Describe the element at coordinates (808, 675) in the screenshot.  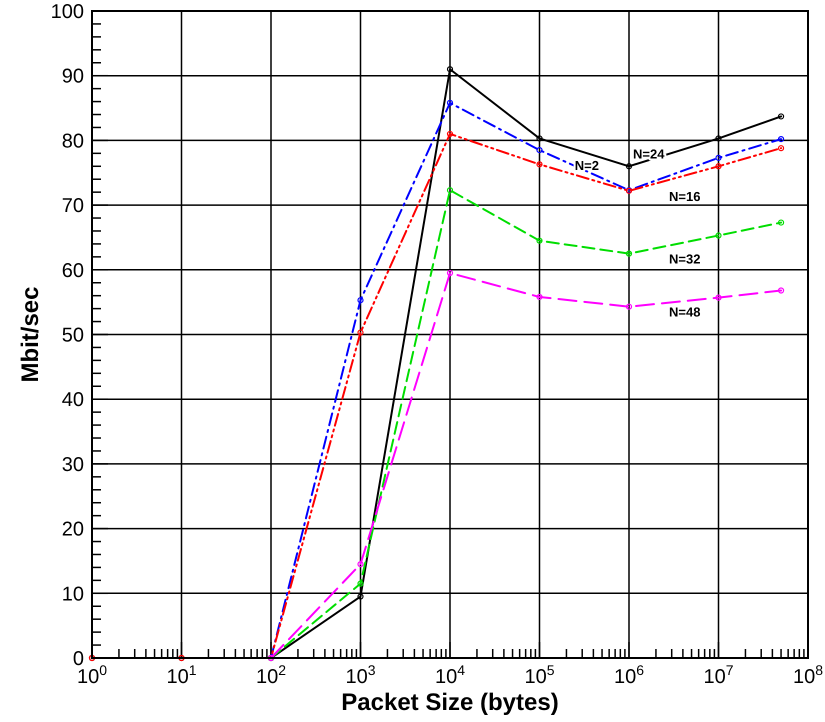
I see `x-tick-label: 10$^{8}$` at that location.